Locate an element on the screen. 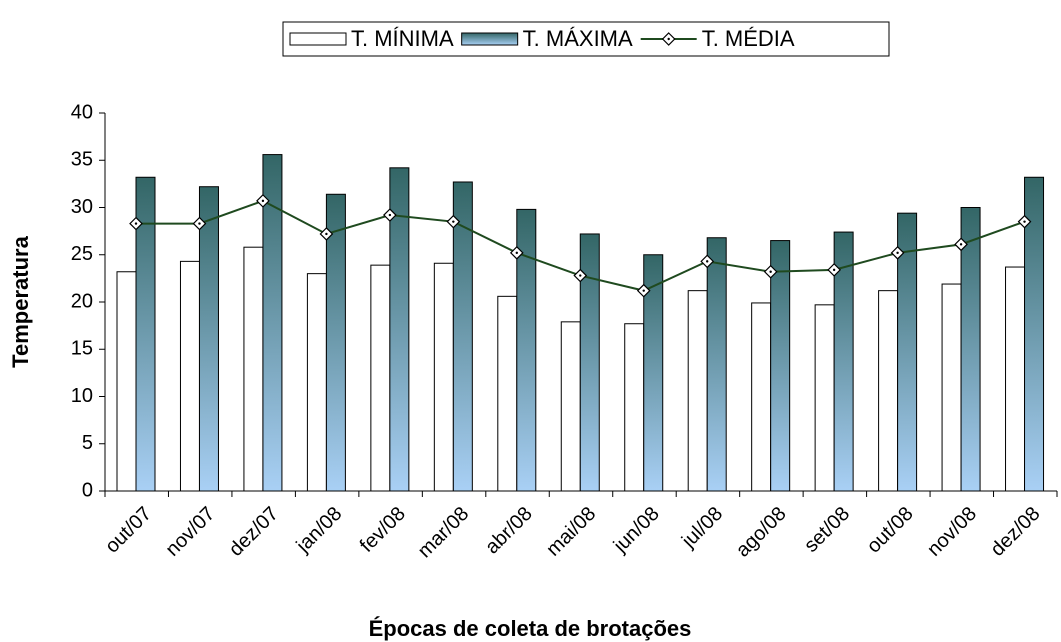 This screenshot has width=1061, height=642. y-tick-label: 10 is located at coordinates (82, 396).